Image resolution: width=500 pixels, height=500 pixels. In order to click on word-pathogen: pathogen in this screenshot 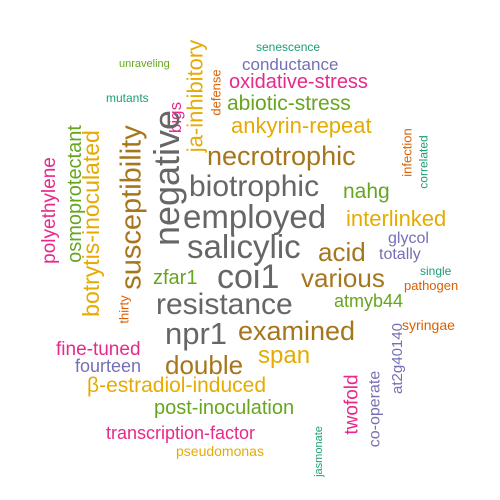, I will do `click(431, 285)`.